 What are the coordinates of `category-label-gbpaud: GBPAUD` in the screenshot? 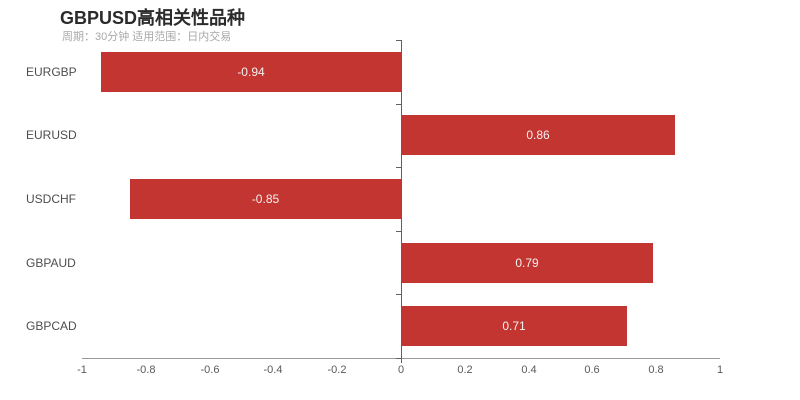 It's located at (51, 263).